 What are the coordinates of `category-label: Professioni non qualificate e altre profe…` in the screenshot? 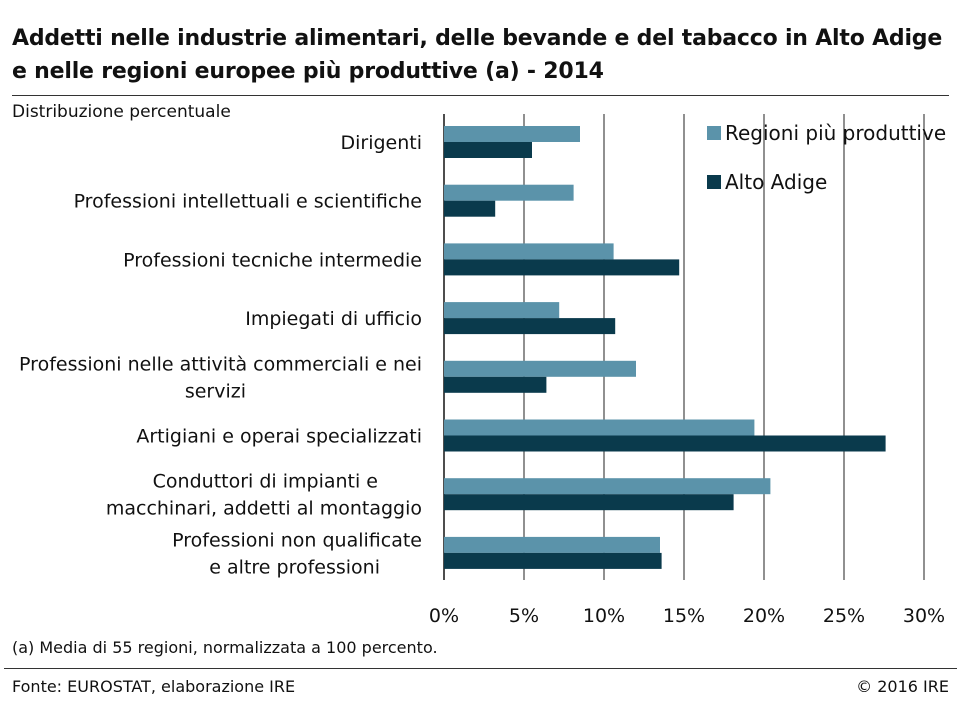 It's located at (297, 553).